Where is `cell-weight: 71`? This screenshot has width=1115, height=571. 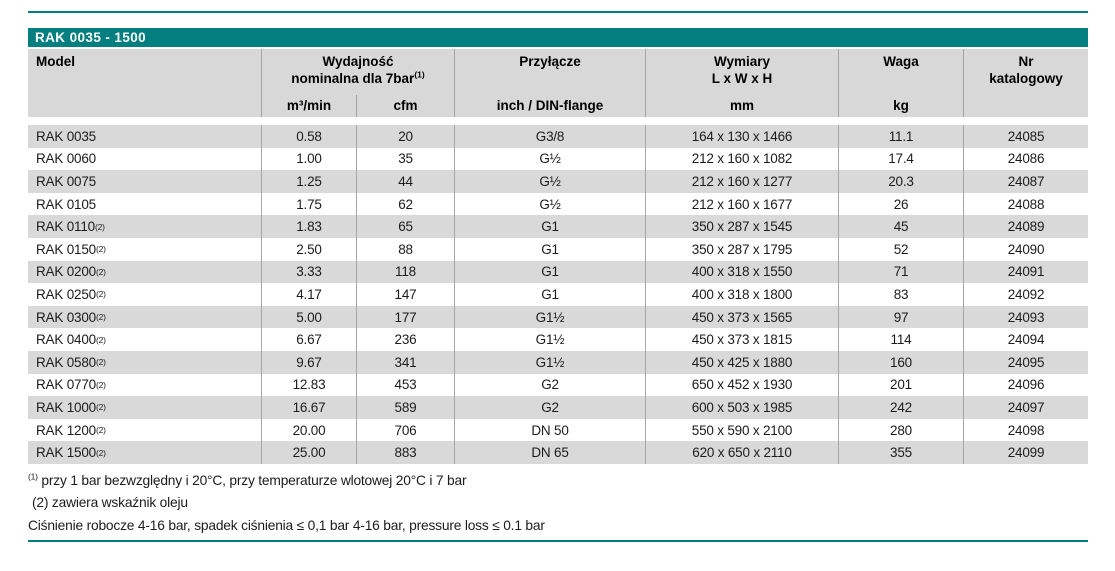 cell-weight: 71 is located at coordinates (900, 272).